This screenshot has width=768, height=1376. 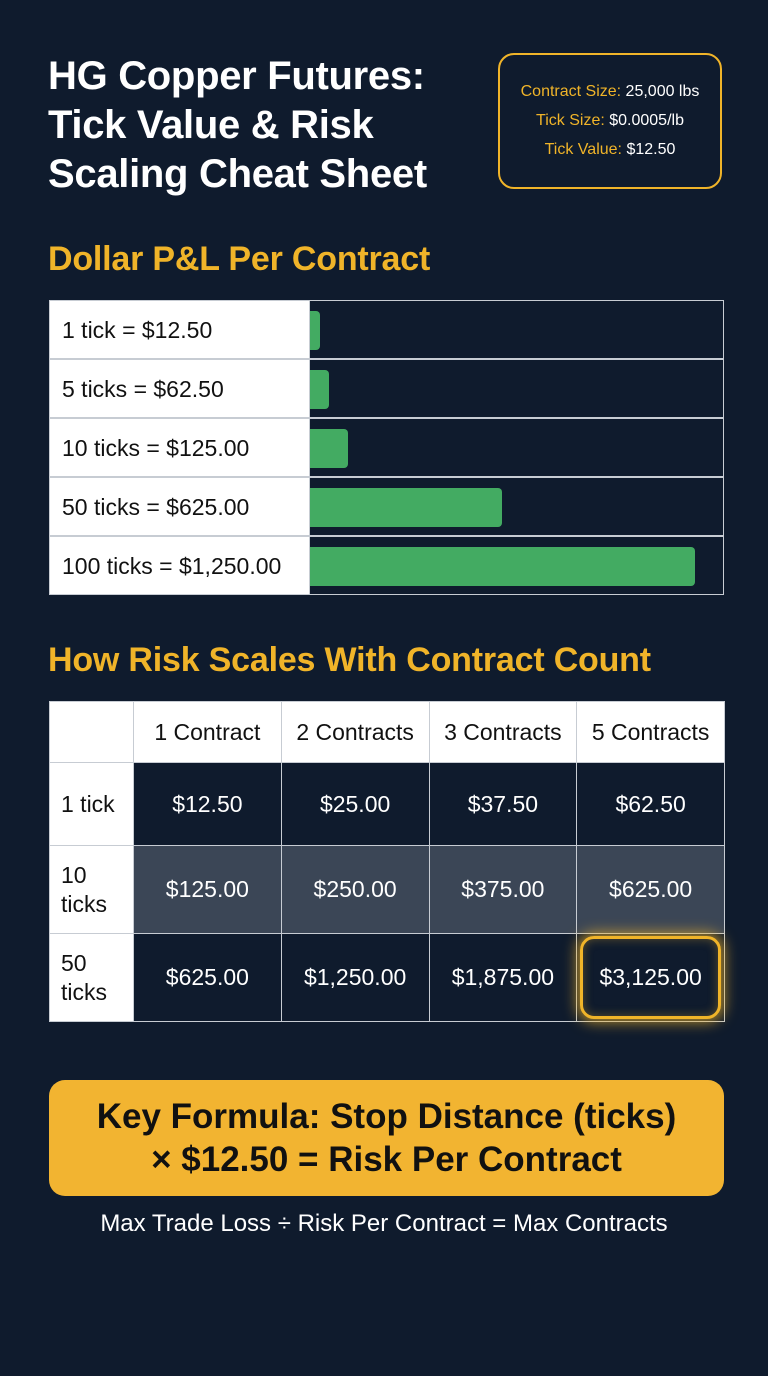 I want to click on column-header: 3 Contracts, so click(x=503, y=732).